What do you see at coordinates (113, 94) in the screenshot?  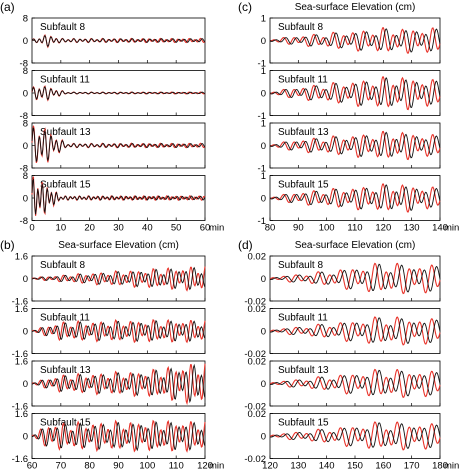 I see `subplot-a-2: -8 0 8 Subfault 11` at bounding box center [113, 94].